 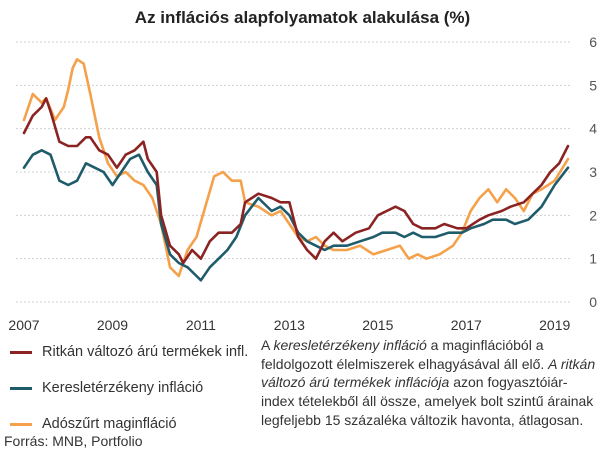 I want to click on y-tick-label: 6, so click(x=593, y=42).